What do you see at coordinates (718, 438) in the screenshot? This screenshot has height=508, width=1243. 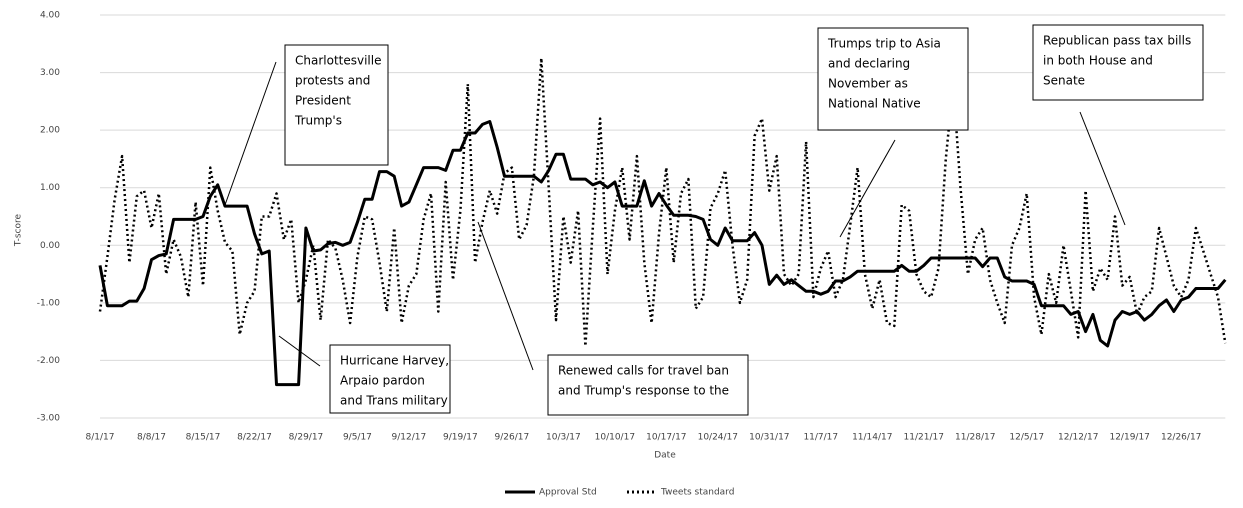 I see `x-tick-label: 10/24/17` at bounding box center [718, 438].